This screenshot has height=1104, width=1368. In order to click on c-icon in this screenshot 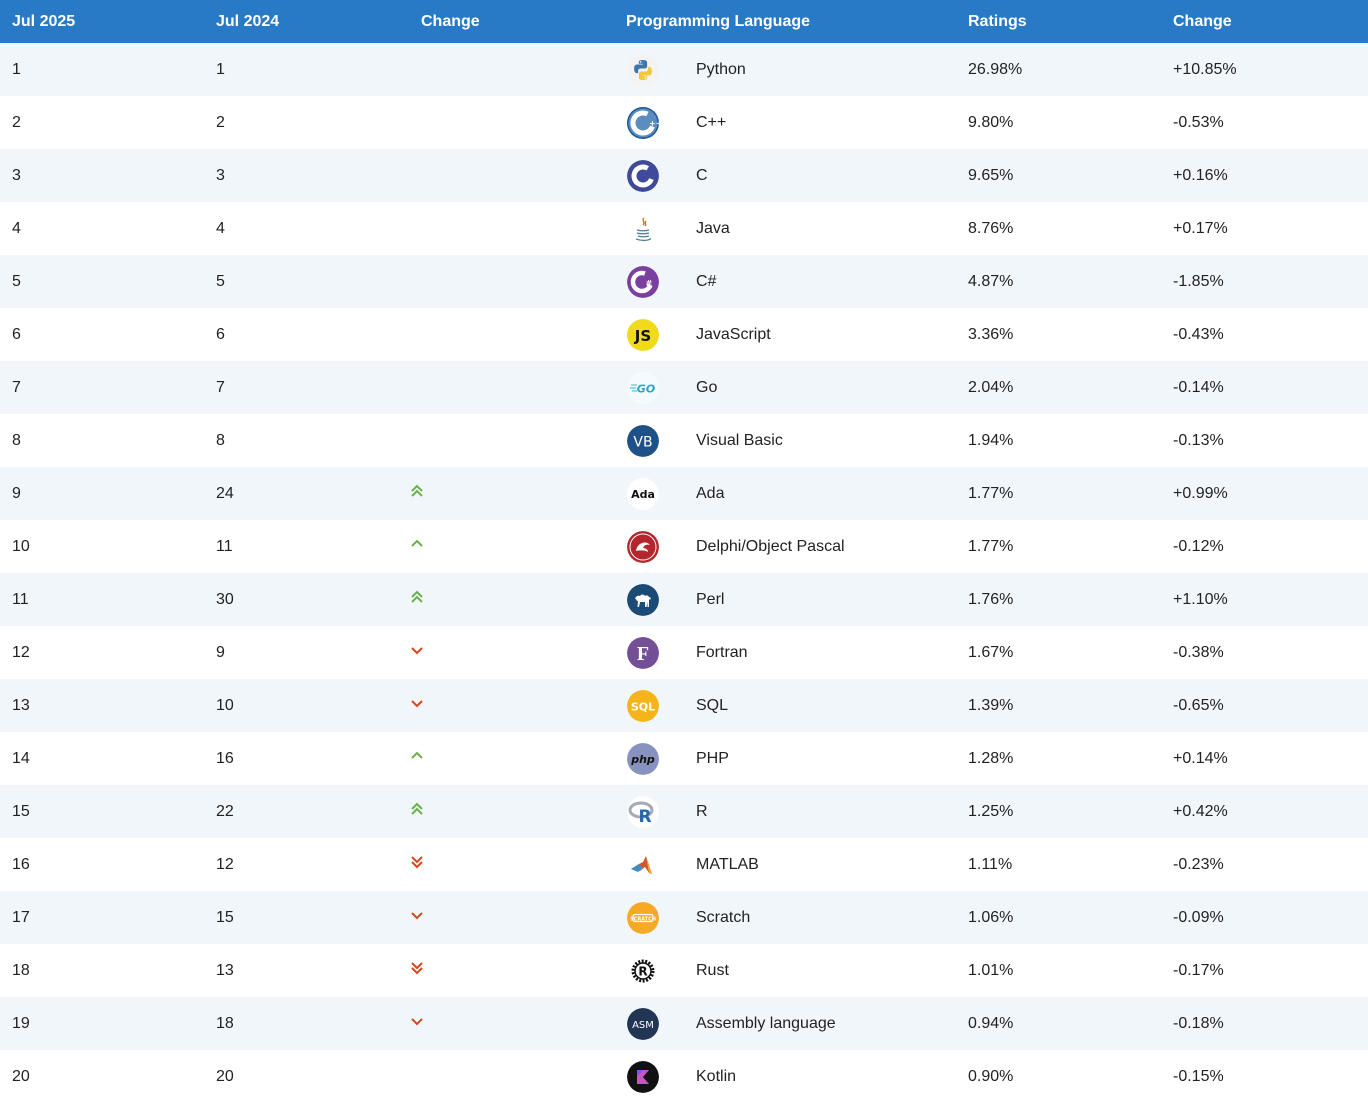, I will do `click(643, 175)`.